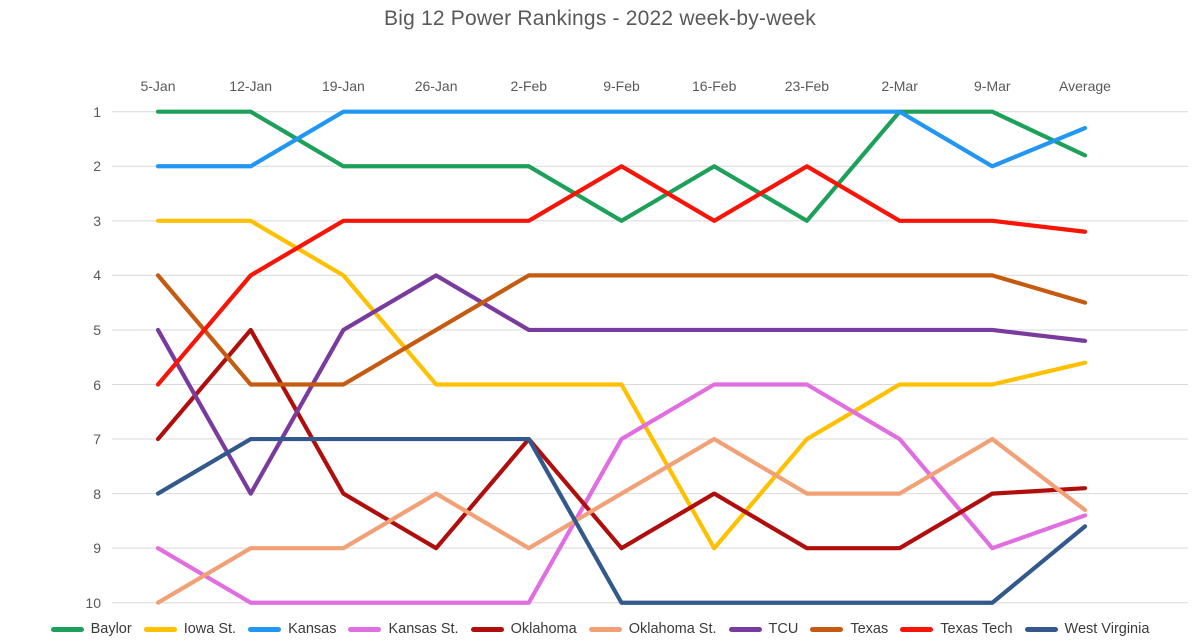 Image resolution: width=1200 pixels, height=644 pixels. What do you see at coordinates (97, 548) in the screenshot?
I see `y-axis-label: 9` at bounding box center [97, 548].